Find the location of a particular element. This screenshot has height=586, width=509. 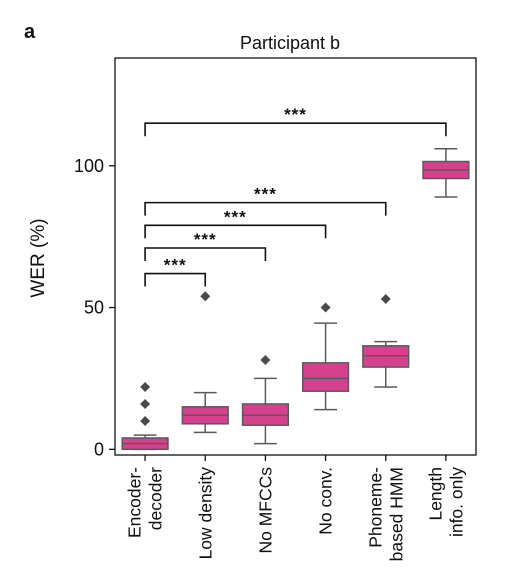

x-tick-label: No conv. is located at coordinates (326, 501).